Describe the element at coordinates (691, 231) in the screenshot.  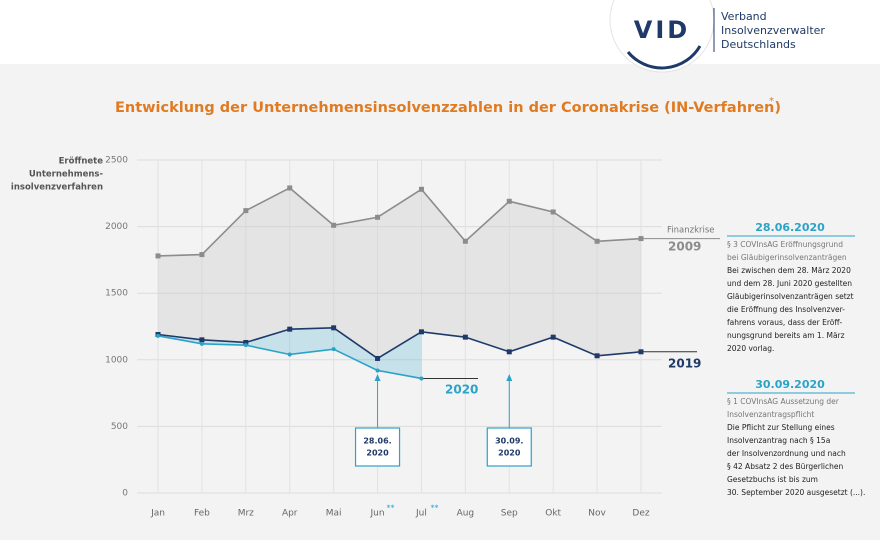
I see `series-note: Finanzkrise` at that location.